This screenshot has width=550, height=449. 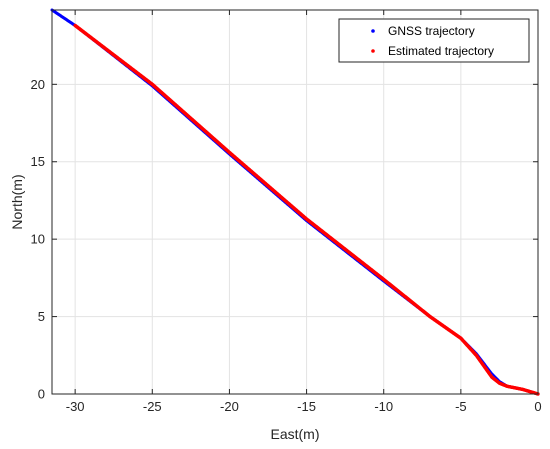 I want to click on x-tick-label: -25, so click(x=152, y=406).